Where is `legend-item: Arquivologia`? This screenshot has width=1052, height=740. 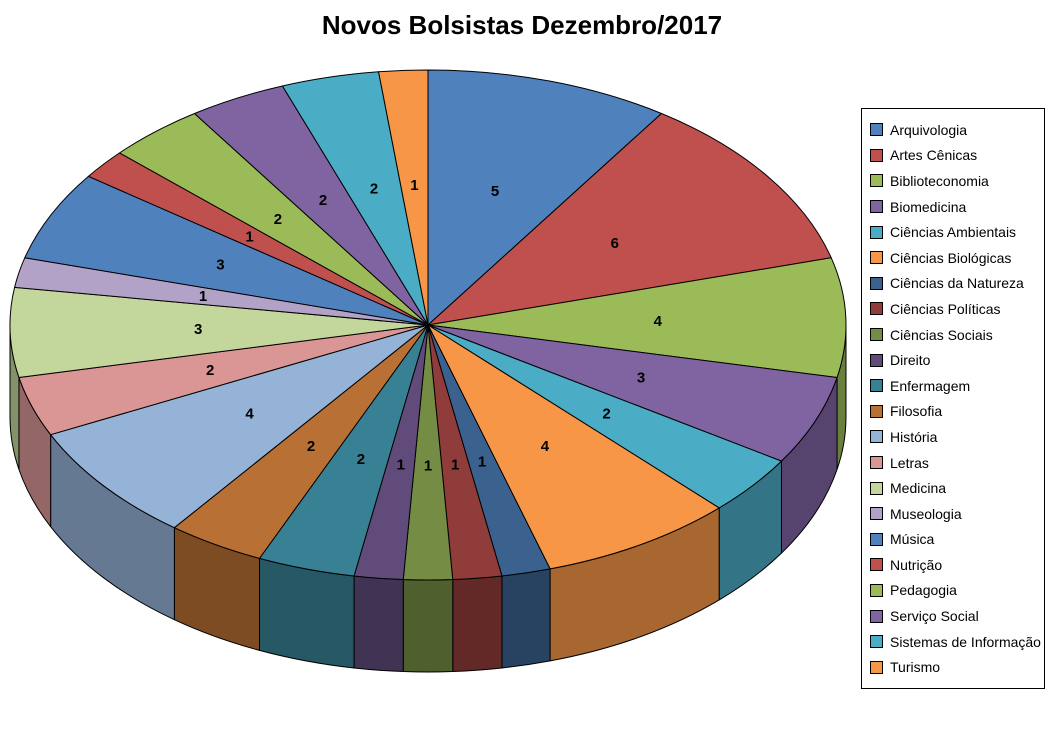 legend-item: Arquivologia is located at coordinates (955, 130).